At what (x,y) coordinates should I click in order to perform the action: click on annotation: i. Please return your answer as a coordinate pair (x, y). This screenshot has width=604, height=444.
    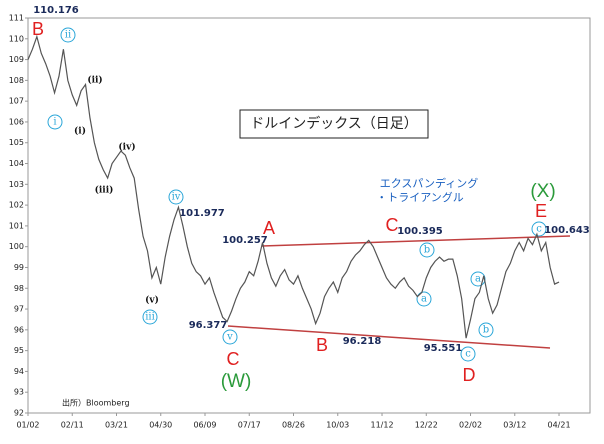
    Looking at the image, I should click on (54, 122).